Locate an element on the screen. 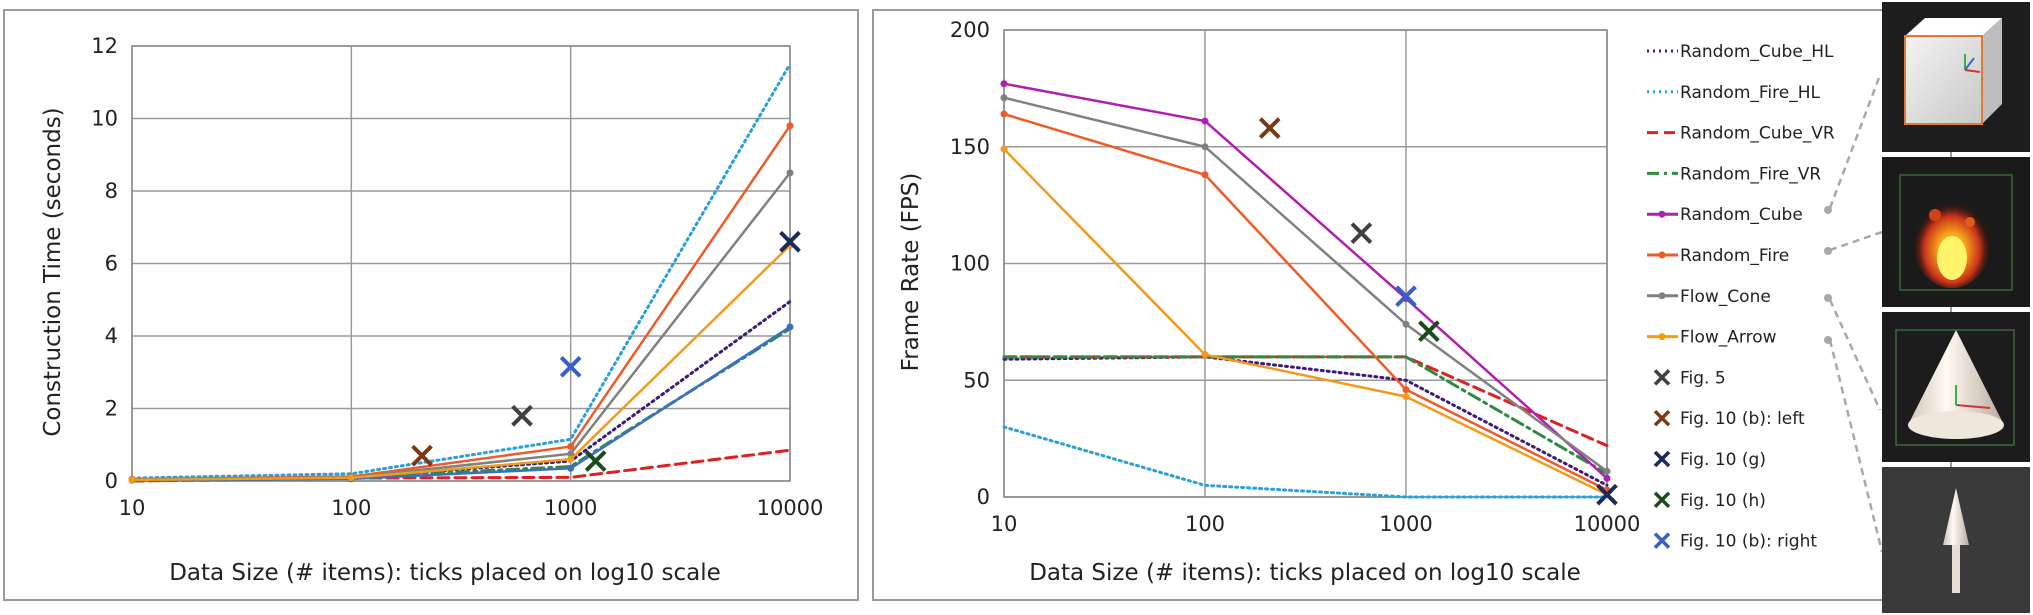  y-tick-label: 200 is located at coordinates (970, 30).